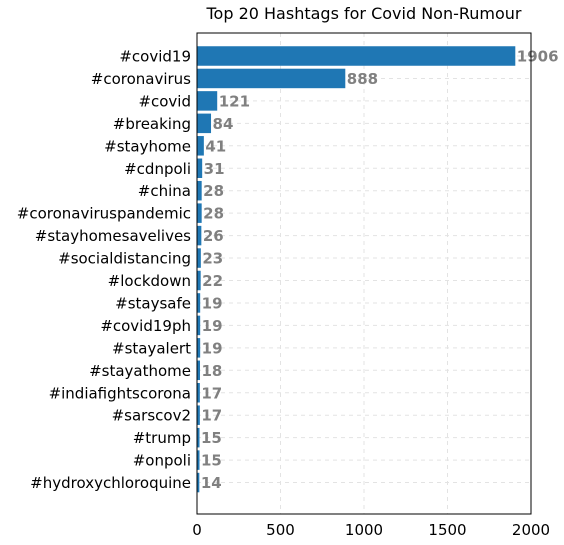 The width and height of the screenshot is (564, 545). I want to click on y-tick-label: #stayhomesavelives, so click(113, 236).